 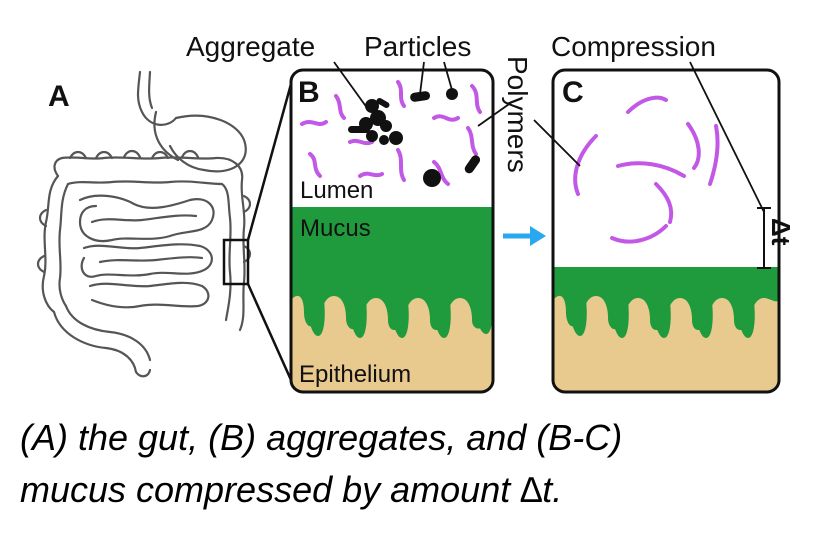 What do you see at coordinates (573, 92) in the screenshot?
I see `panel-c-label: C` at bounding box center [573, 92].